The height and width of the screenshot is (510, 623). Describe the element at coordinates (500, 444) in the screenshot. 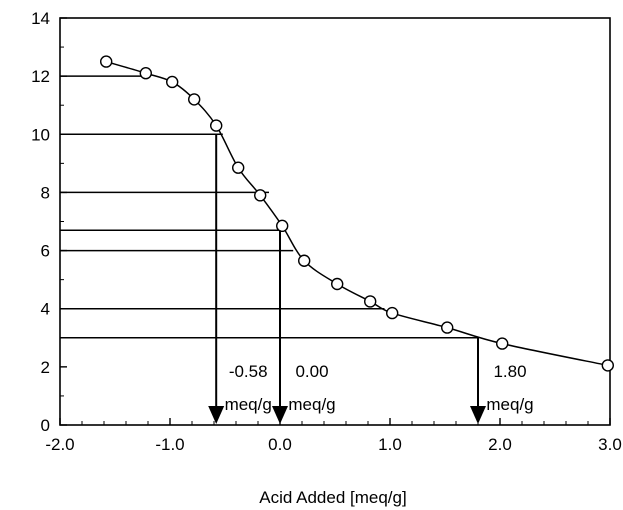

I see `x-tick-label: 2.0` at that location.